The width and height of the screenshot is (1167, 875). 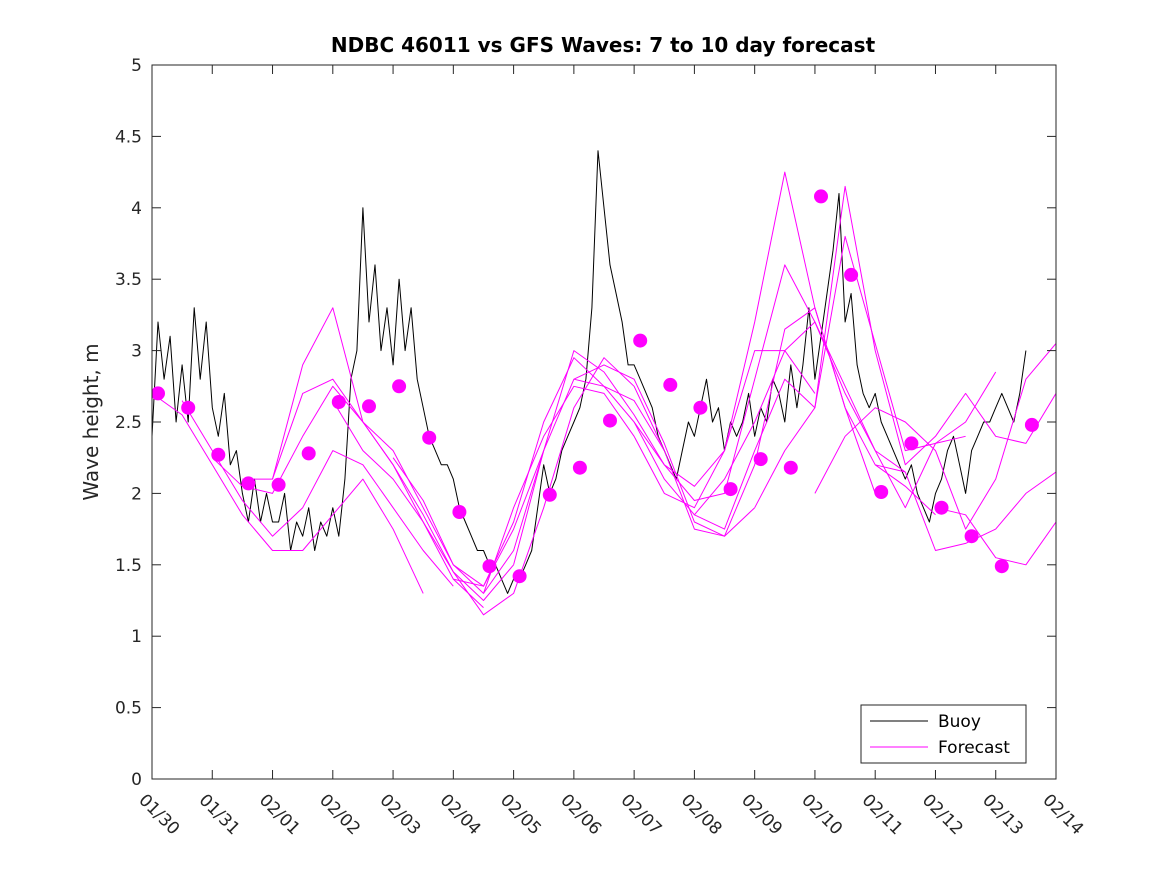 What do you see at coordinates (128, 566) in the screenshot?
I see `y-tick-label: 1.5` at bounding box center [128, 566].